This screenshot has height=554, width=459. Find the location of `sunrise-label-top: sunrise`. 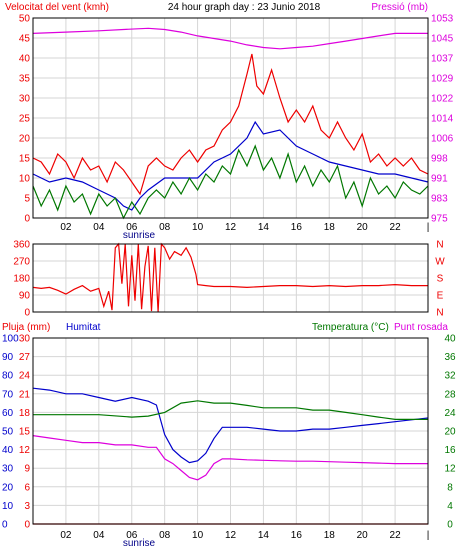

sunrise-label-top: sunrise is located at coordinates (139, 235).